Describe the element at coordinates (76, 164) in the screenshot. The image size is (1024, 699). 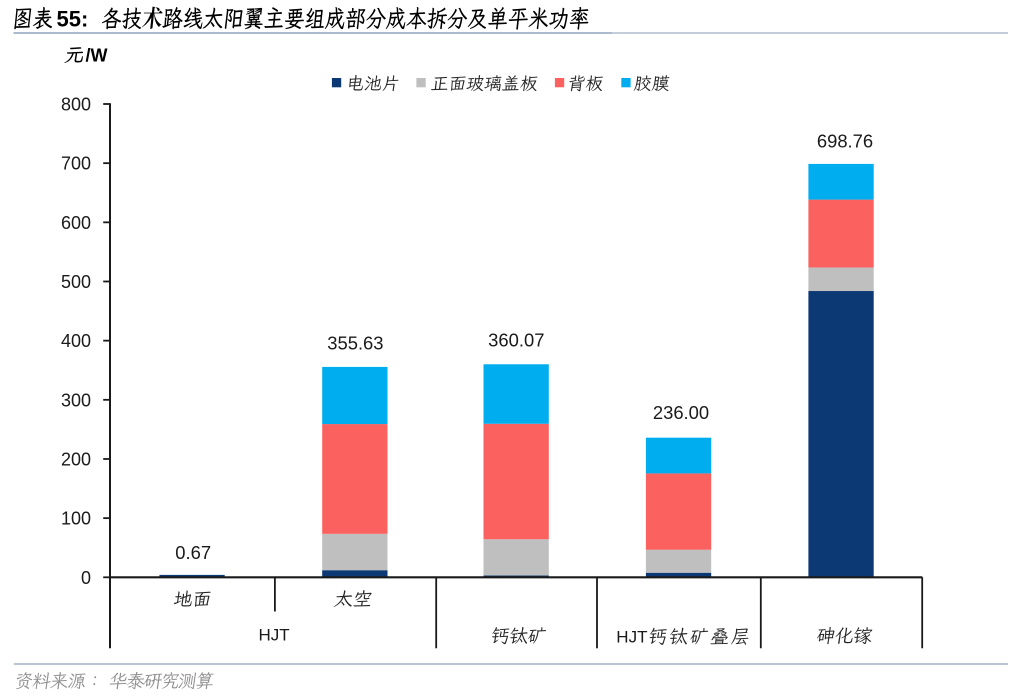
I see `svg-text: 700` at that location.